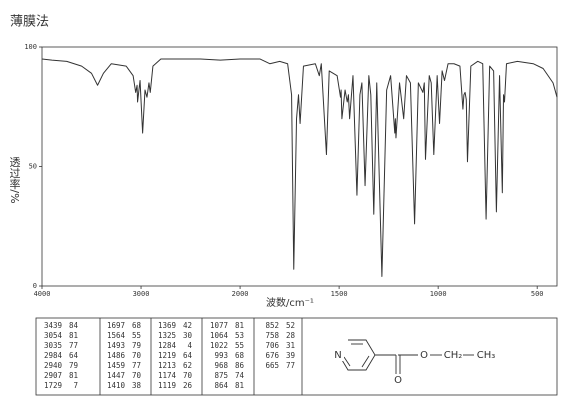  I want to click on n-mask, so click(338, 355).